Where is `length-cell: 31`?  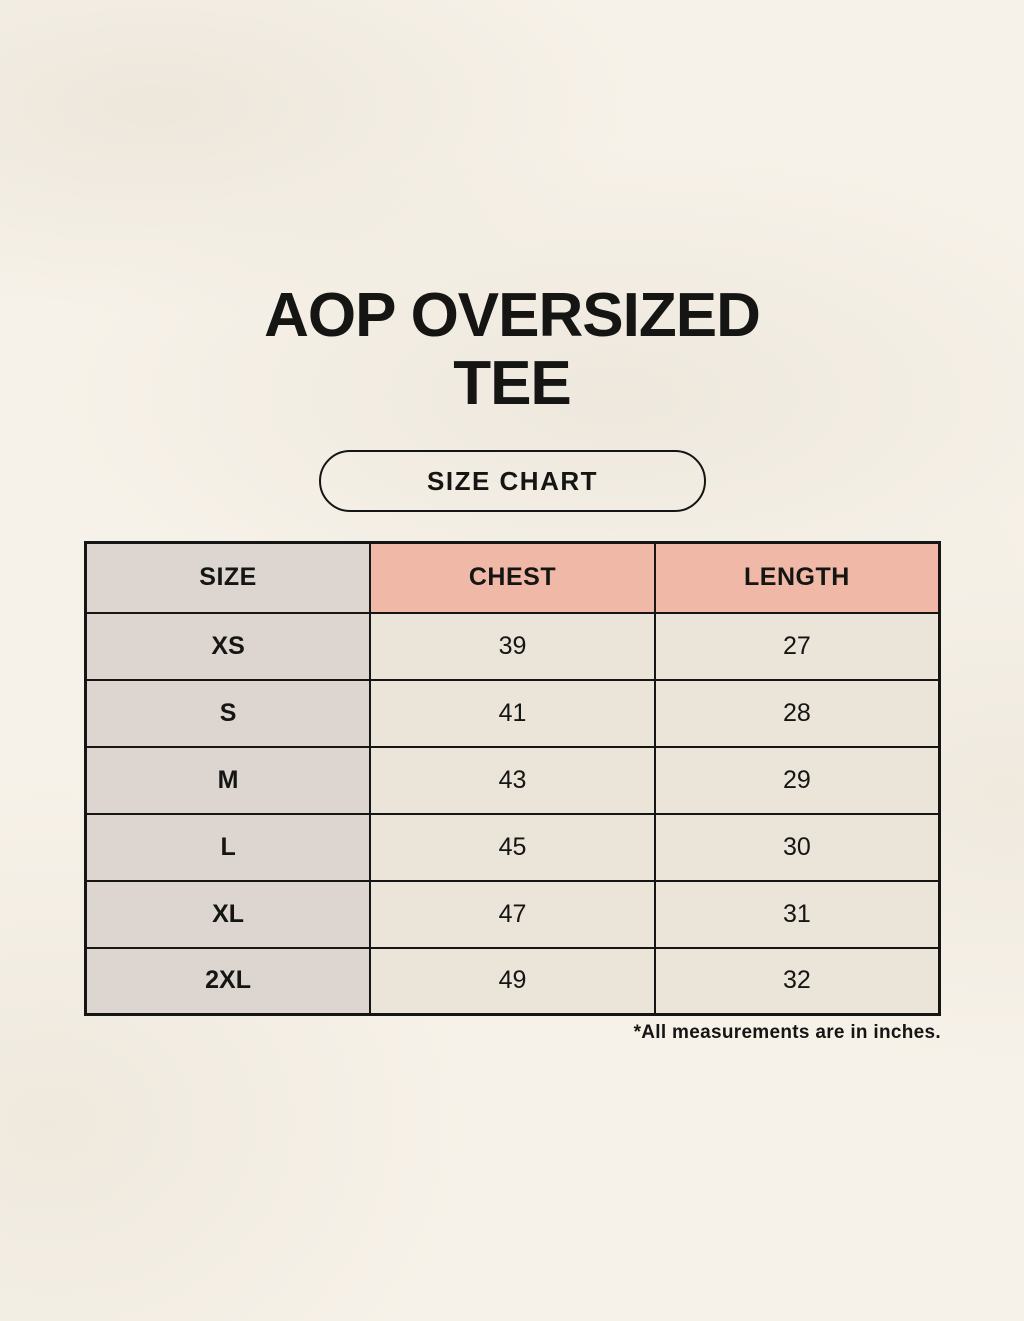
length-cell: 31 is located at coordinates (797, 914).